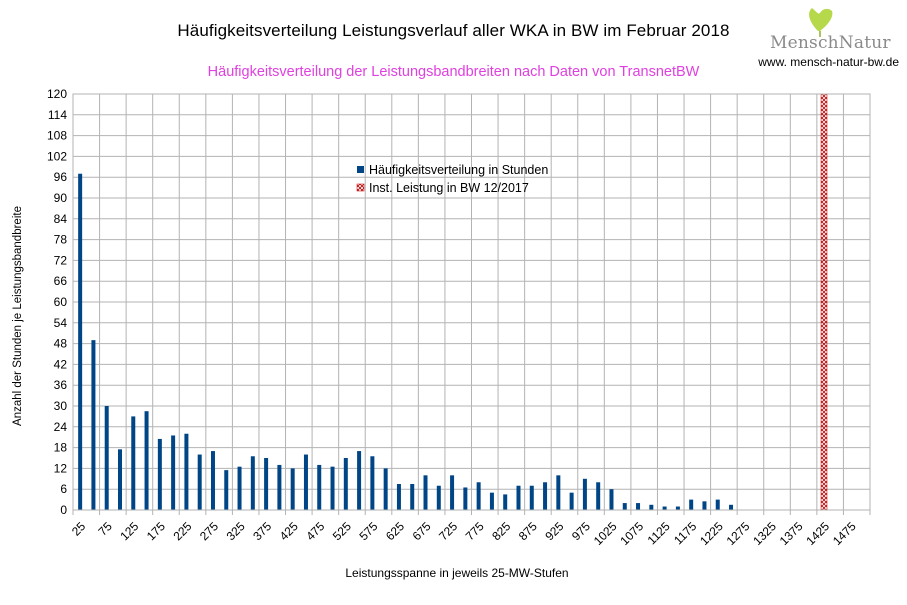 The image size is (907, 605). I want to click on y-tick-label: 108, so click(57, 136).